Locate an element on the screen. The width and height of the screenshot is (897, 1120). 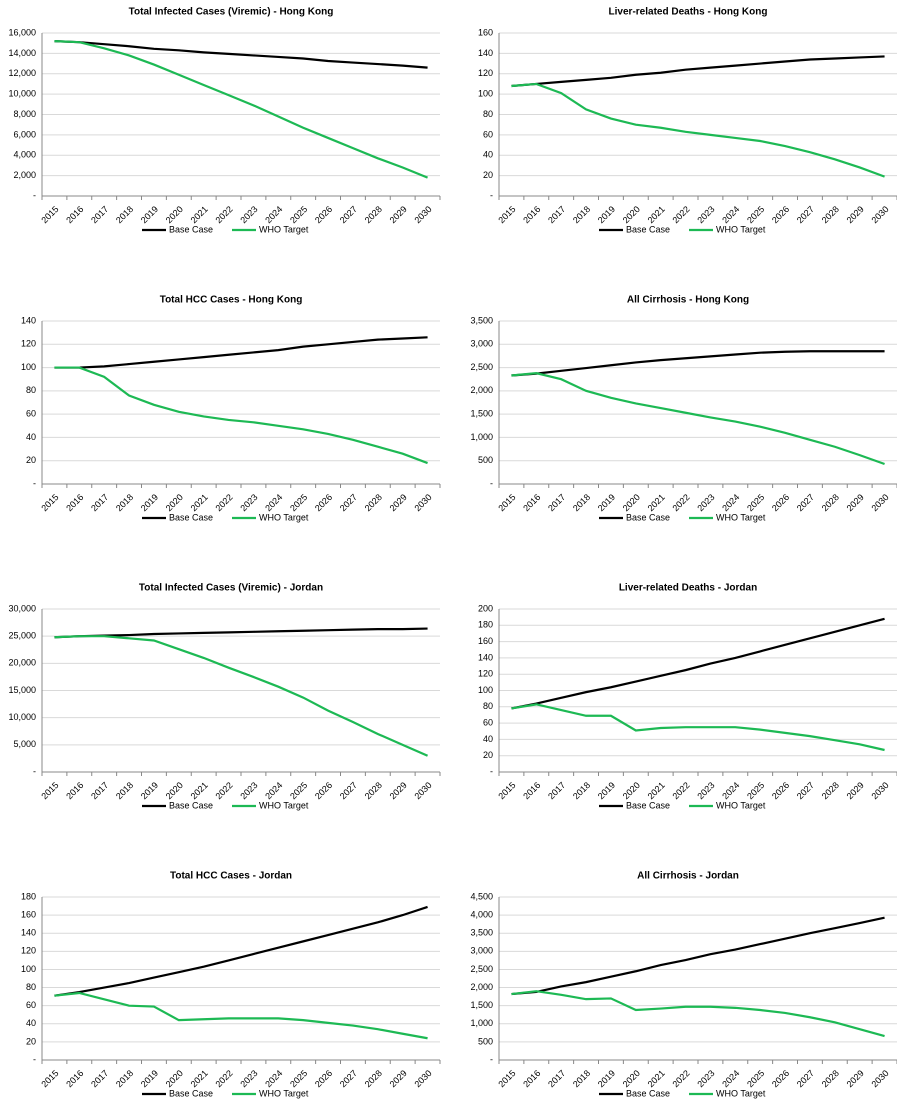
y-tick-label: 180 is located at coordinates (28, 896).